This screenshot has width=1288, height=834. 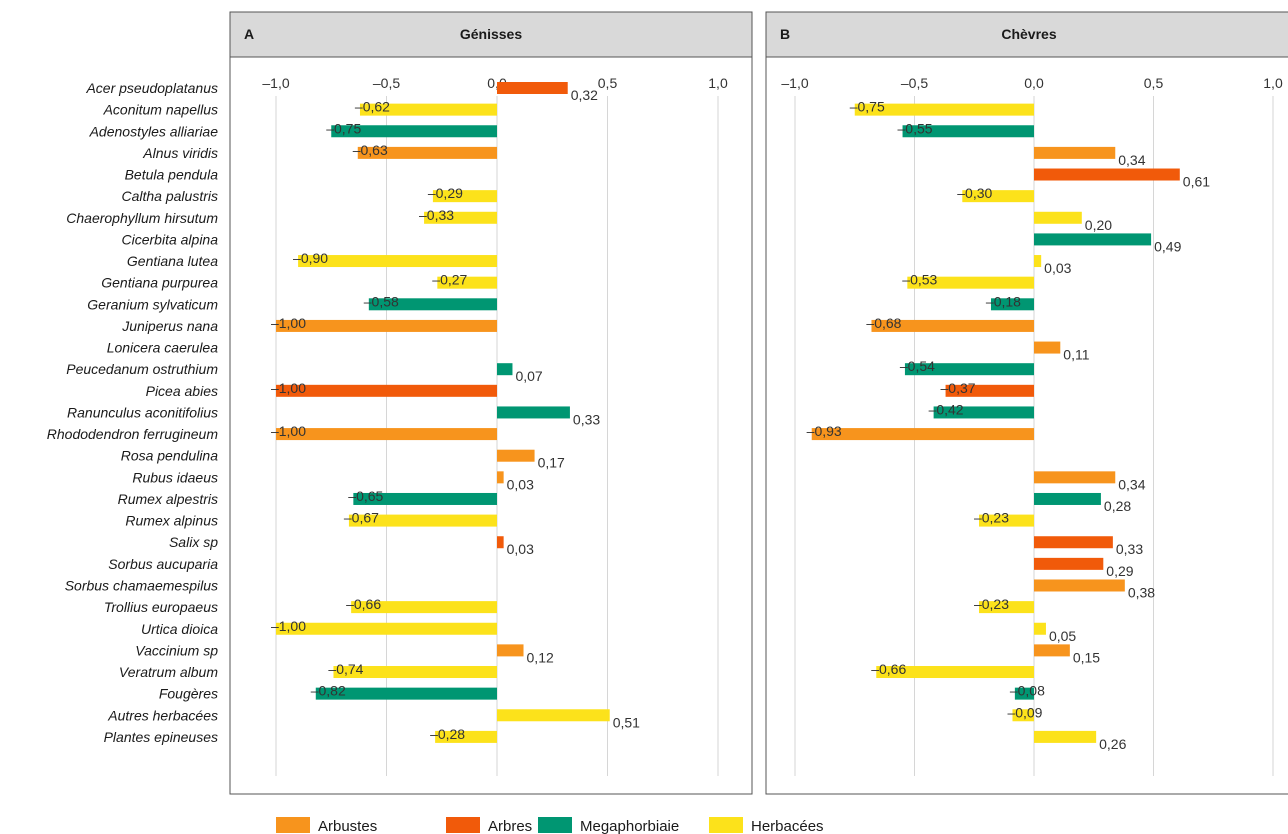 I want to click on category-label: Adenostyles alliariae, so click(x=154, y=131).